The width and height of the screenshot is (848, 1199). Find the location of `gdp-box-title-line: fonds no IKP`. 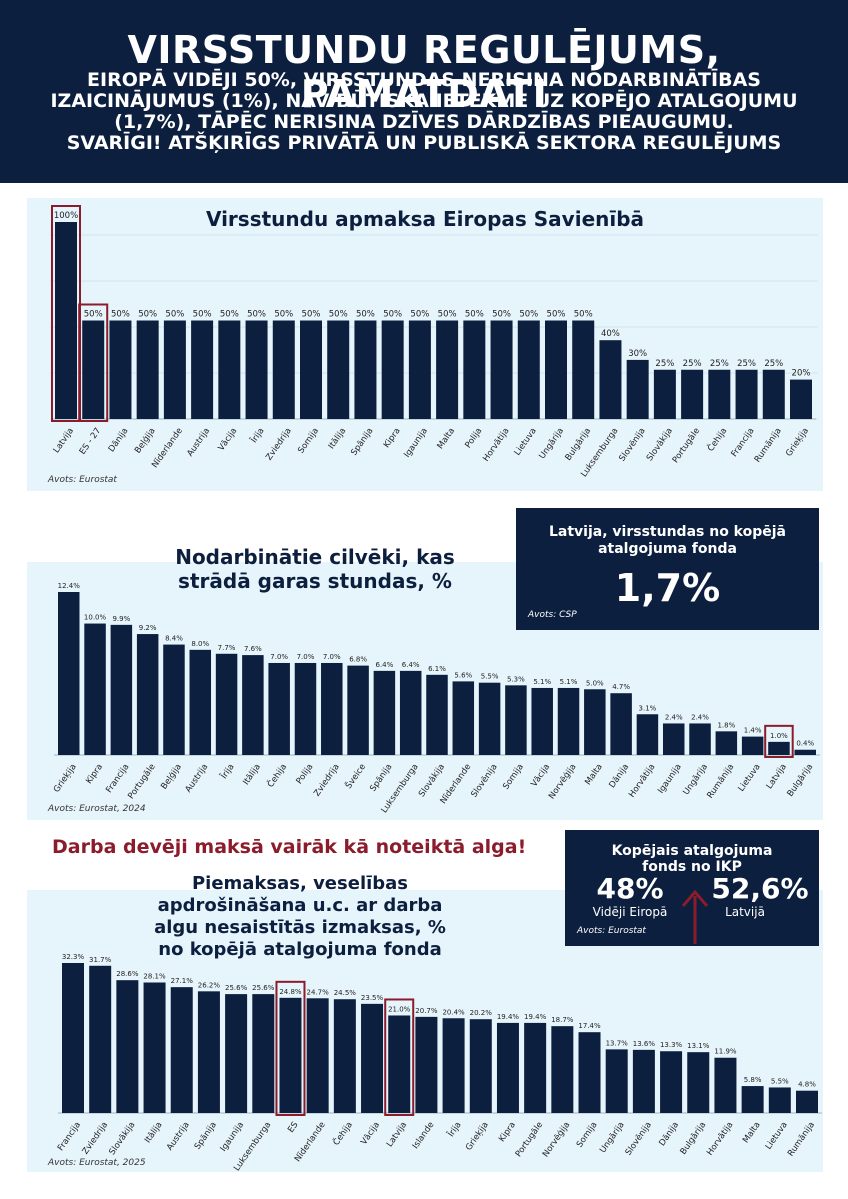

gdp-box-title-line: fonds no IKP is located at coordinates (692, 867).